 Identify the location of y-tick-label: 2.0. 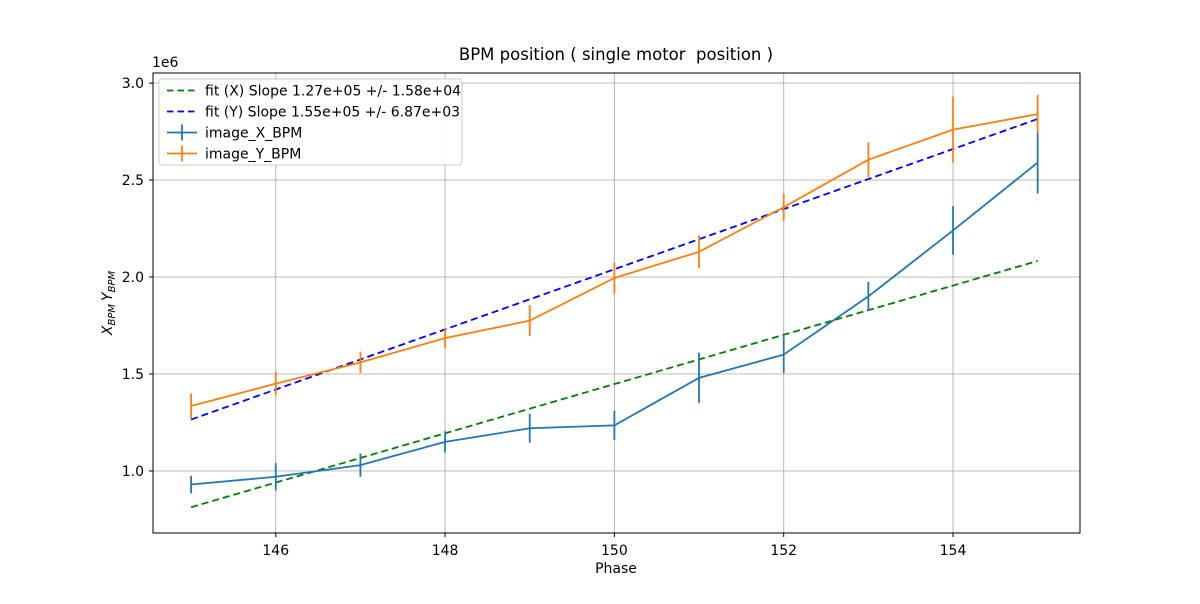
(133, 278).